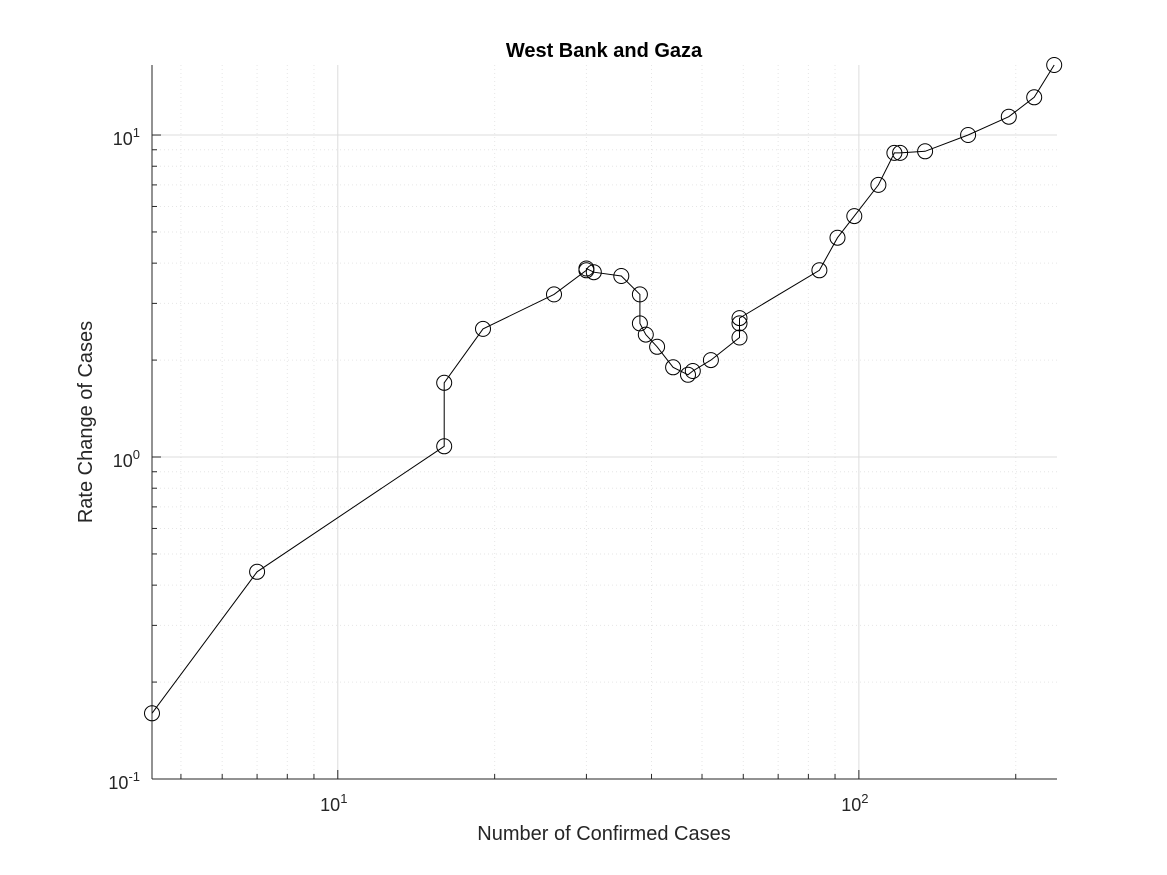 This screenshot has height=875, width=1167. Describe the element at coordinates (854, 803) in the screenshot. I see `x-tick-label: 10²` at that location.